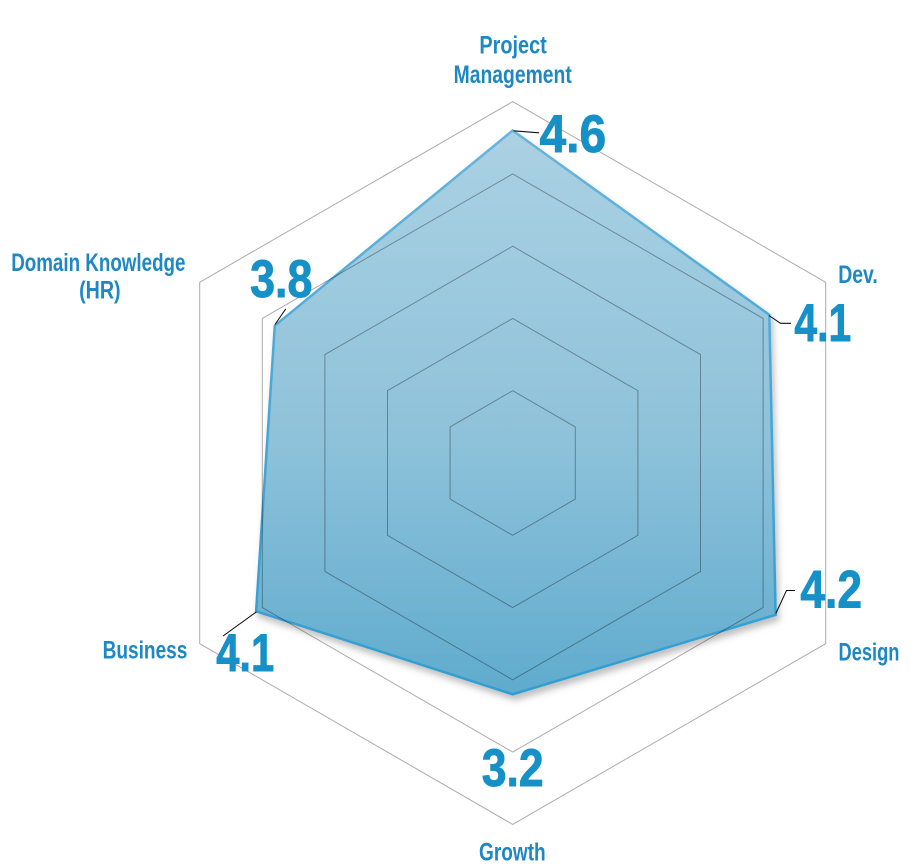  What do you see at coordinates (281, 279) in the screenshot?
I see `svg-text: 3.8` at bounding box center [281, 279].